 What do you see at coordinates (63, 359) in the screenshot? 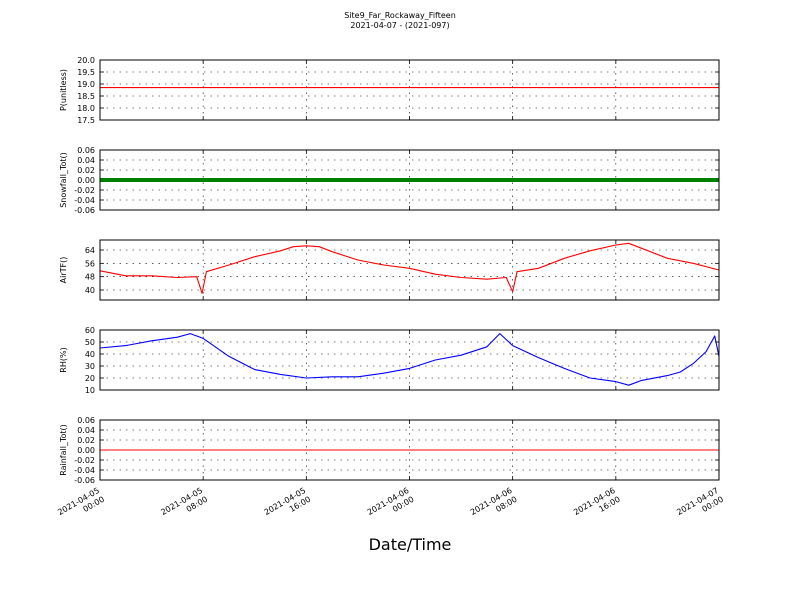
I see `y-axis-label: RH(%)` at bounding box center [63, 359].